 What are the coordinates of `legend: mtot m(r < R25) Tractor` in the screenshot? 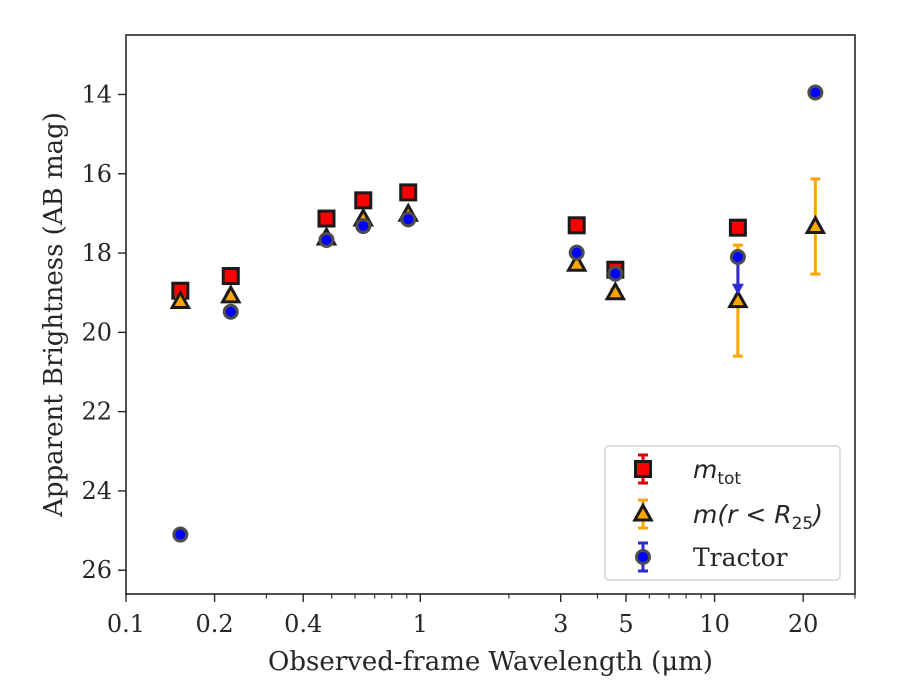 It's located at (722, 513).